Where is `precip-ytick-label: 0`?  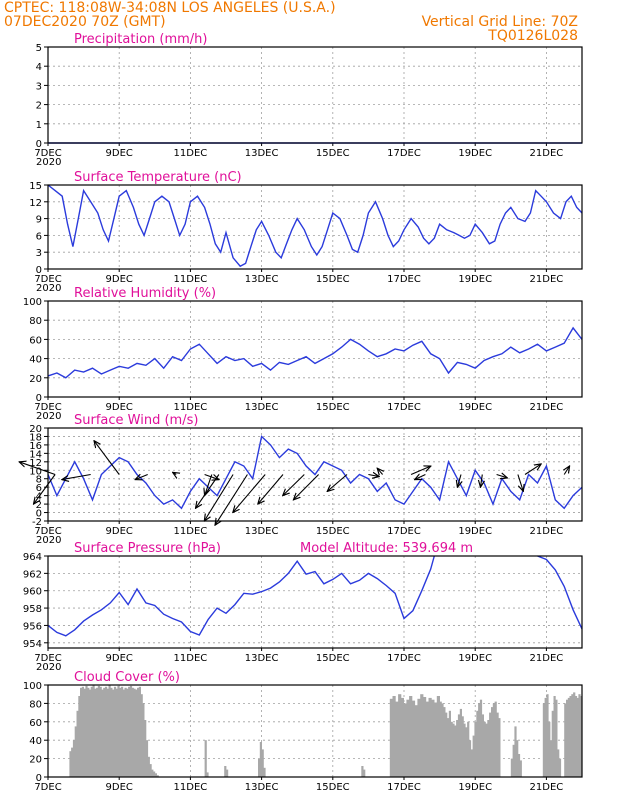 precip-ytick-label: 0 is located at coordinates (39, 144).